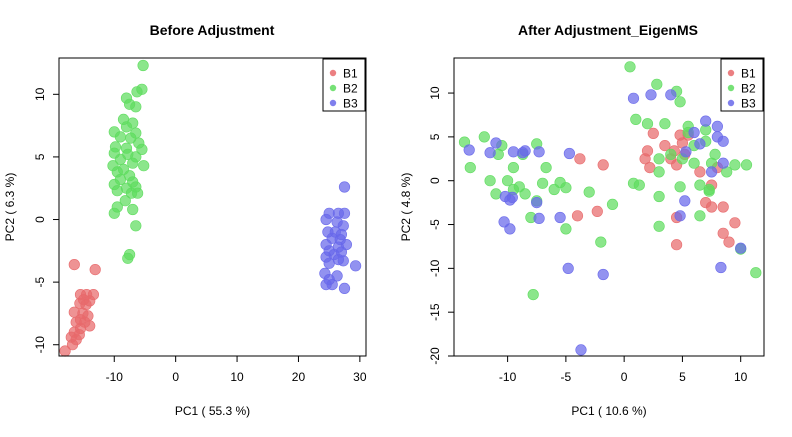  I want to click on legend-label: B3, so click(748, 104).